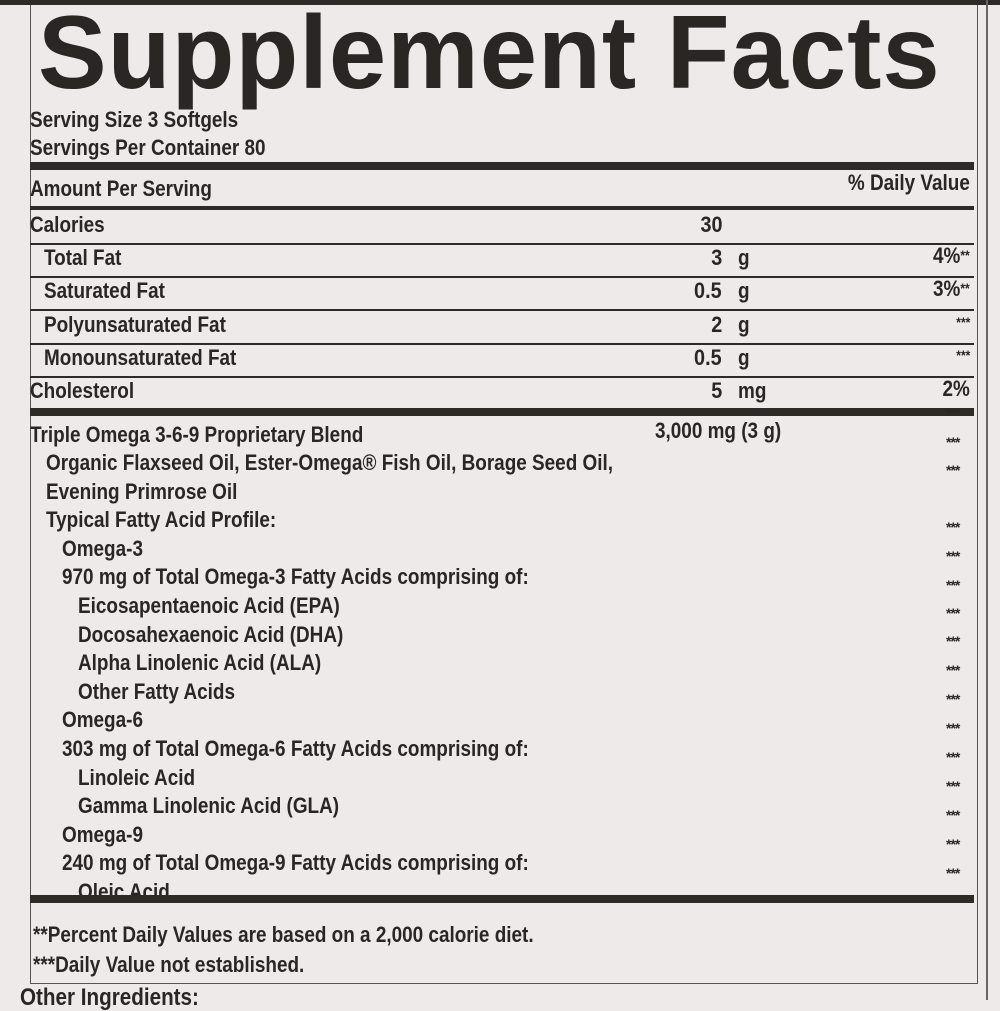 Image resolution: width=1000 pixels, height=1011 pixels. I want to click on nutrient-daily-value: 4%**, so click(951, 255).